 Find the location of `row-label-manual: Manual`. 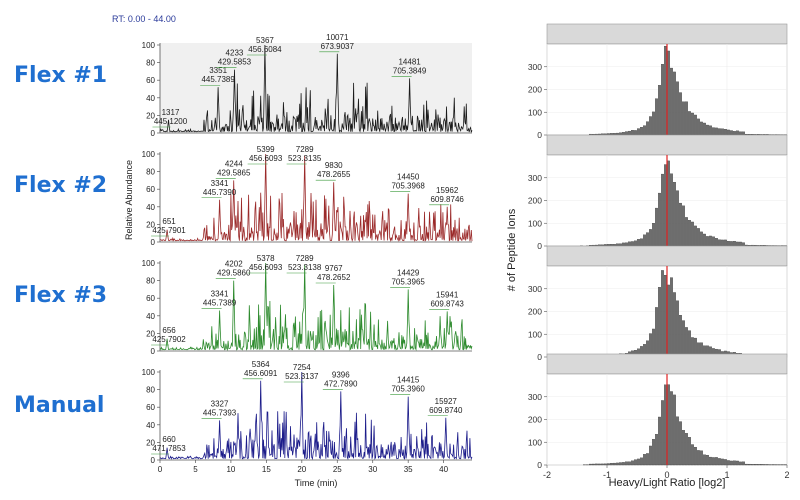

row-label-manual: Manual is located at coordinates (59, 405).